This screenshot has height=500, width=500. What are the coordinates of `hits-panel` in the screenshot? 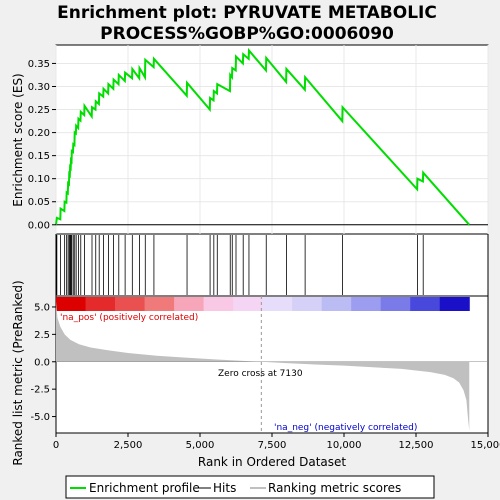 It's located at (272, 265).